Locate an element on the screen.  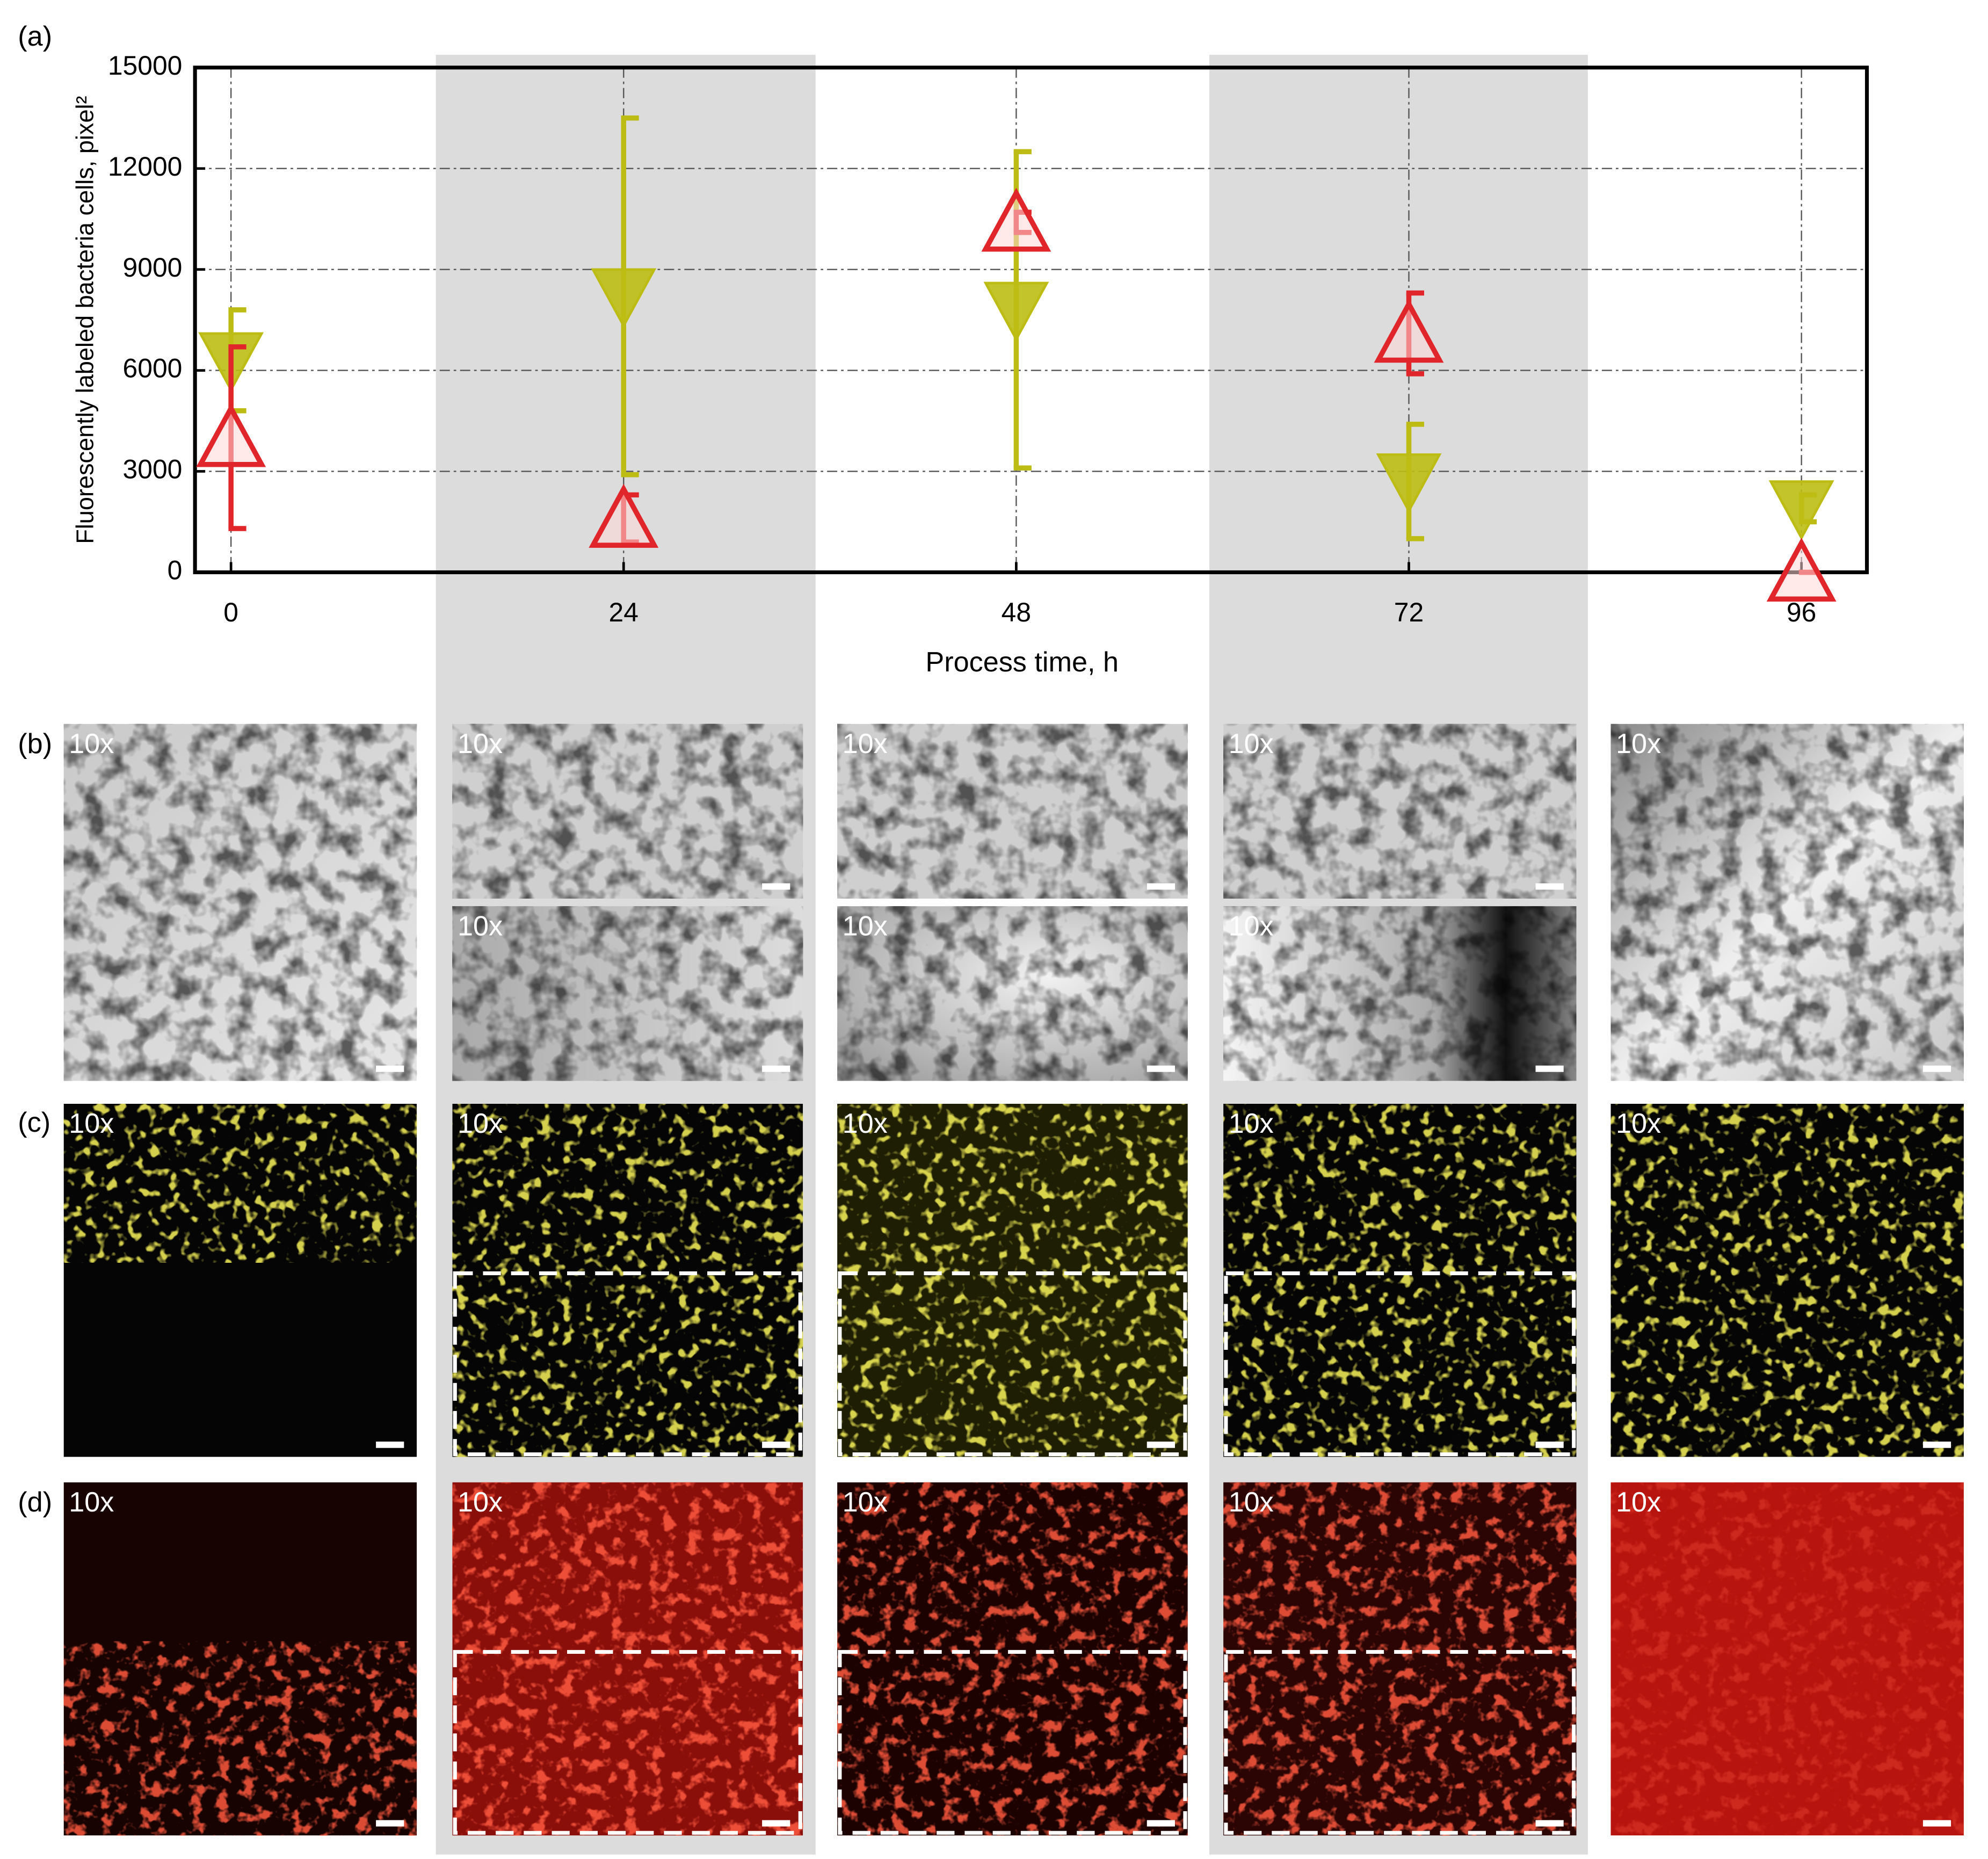
x-tick-label: 96 is located at coordinates (1802, 612).